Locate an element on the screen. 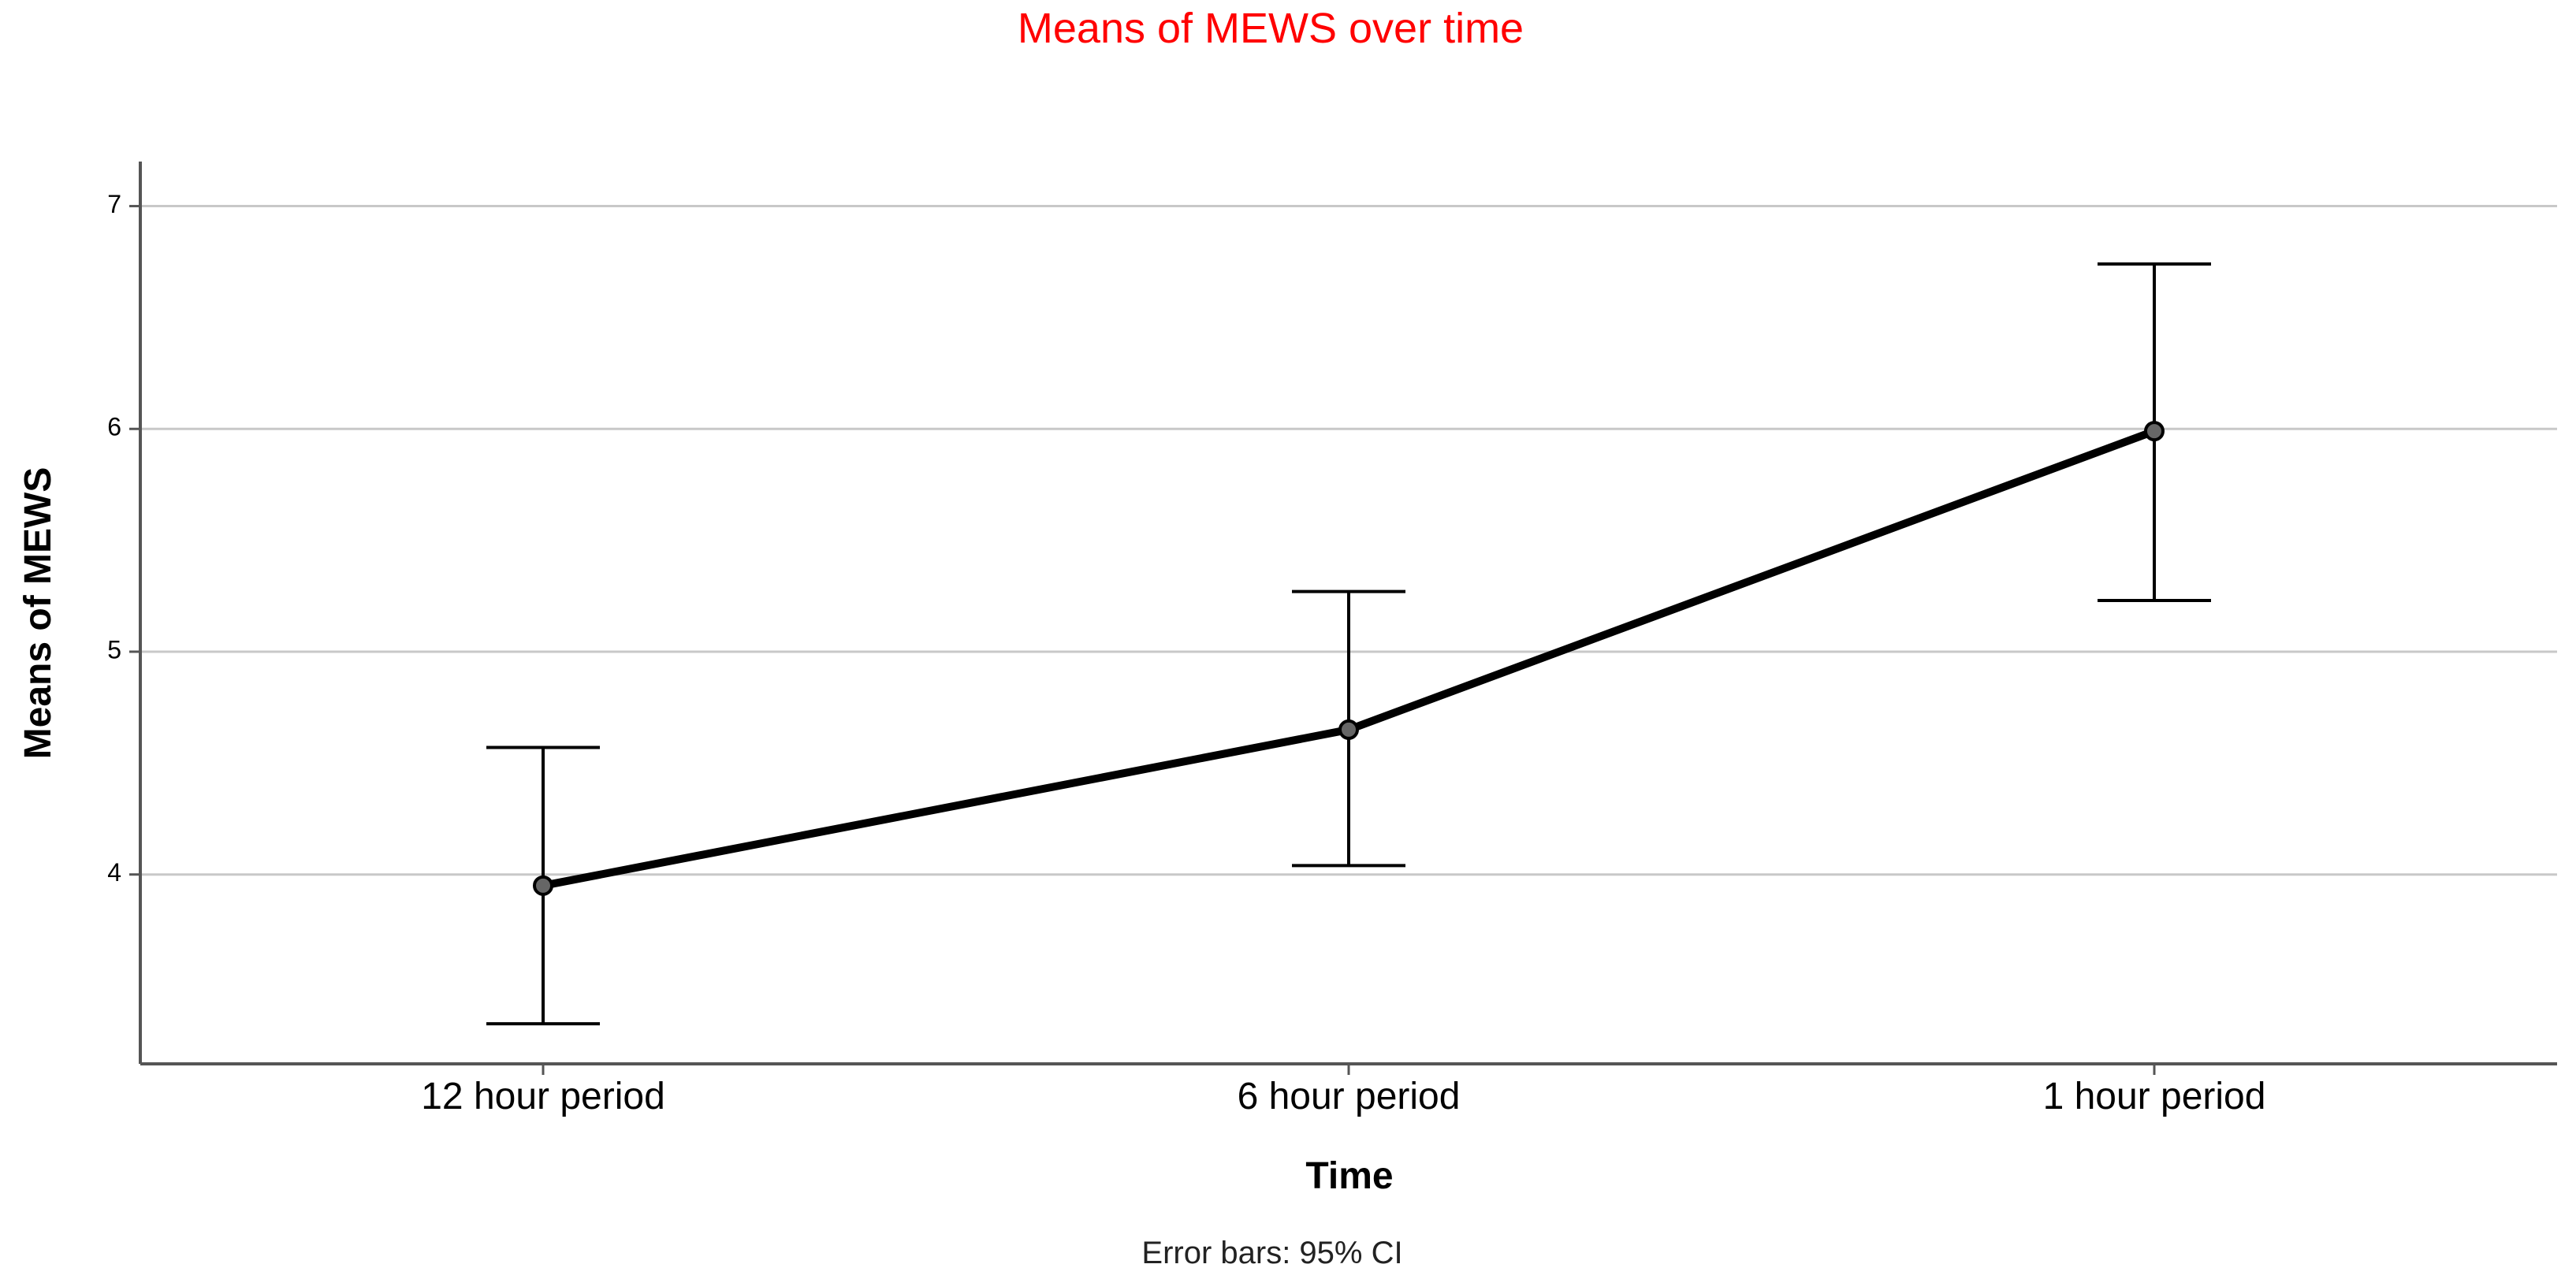 The width and height of the screenshot is (2576, 1279). error-bars-footnote: Error bars: 95% CI is located at coordinates (1271, 1253).